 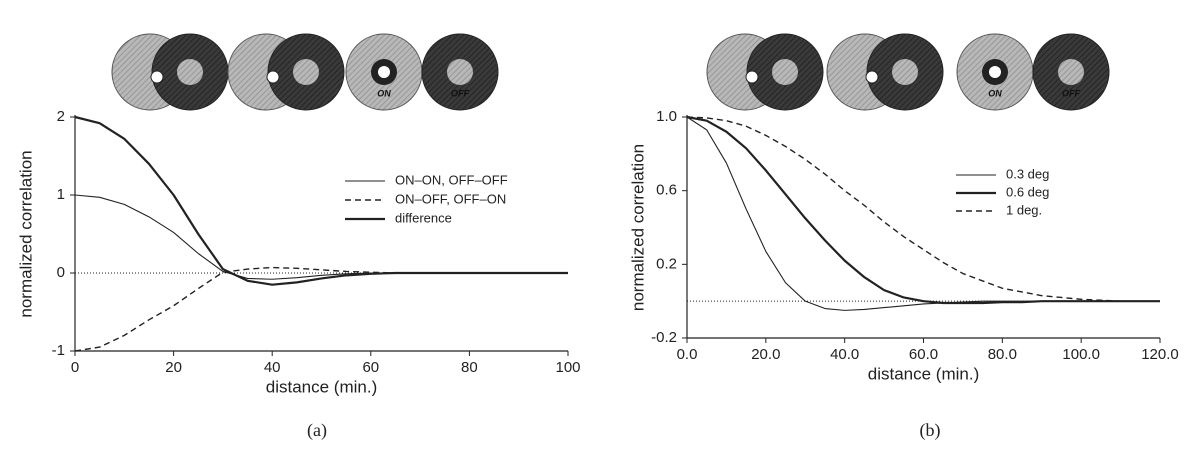 What do you see at coordinates (451, 179) in the screenshot?
I see `legend-label: ON–ON, OFF–OFF` at bounding box center [451, 179].